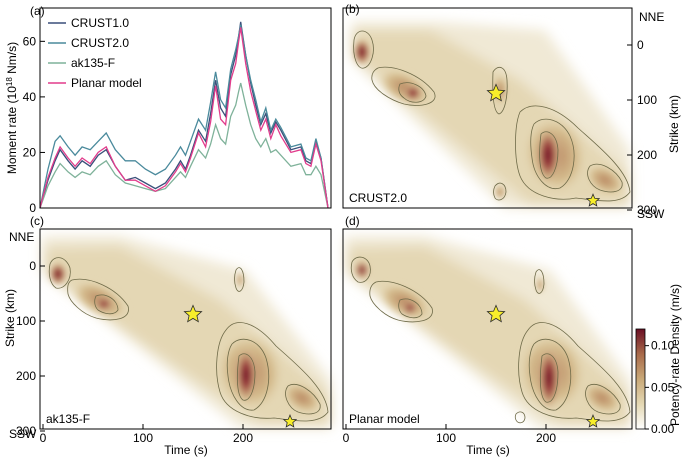 The image size is (685, 461). I want to click on panel-label-b: (b), so click(352, 9).